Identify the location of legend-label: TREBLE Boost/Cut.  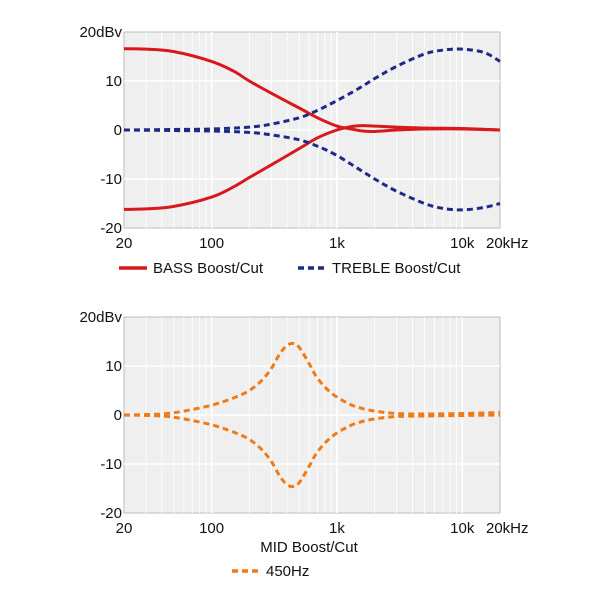
(396, 268).